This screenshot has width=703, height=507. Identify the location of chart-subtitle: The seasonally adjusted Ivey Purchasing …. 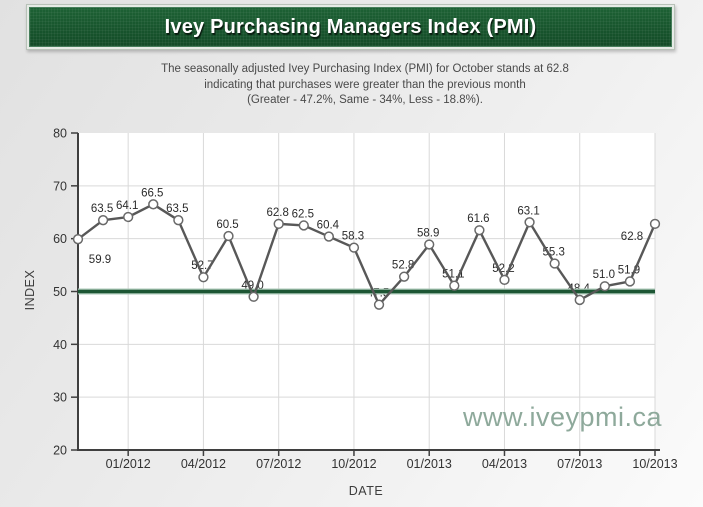
(365, 85).